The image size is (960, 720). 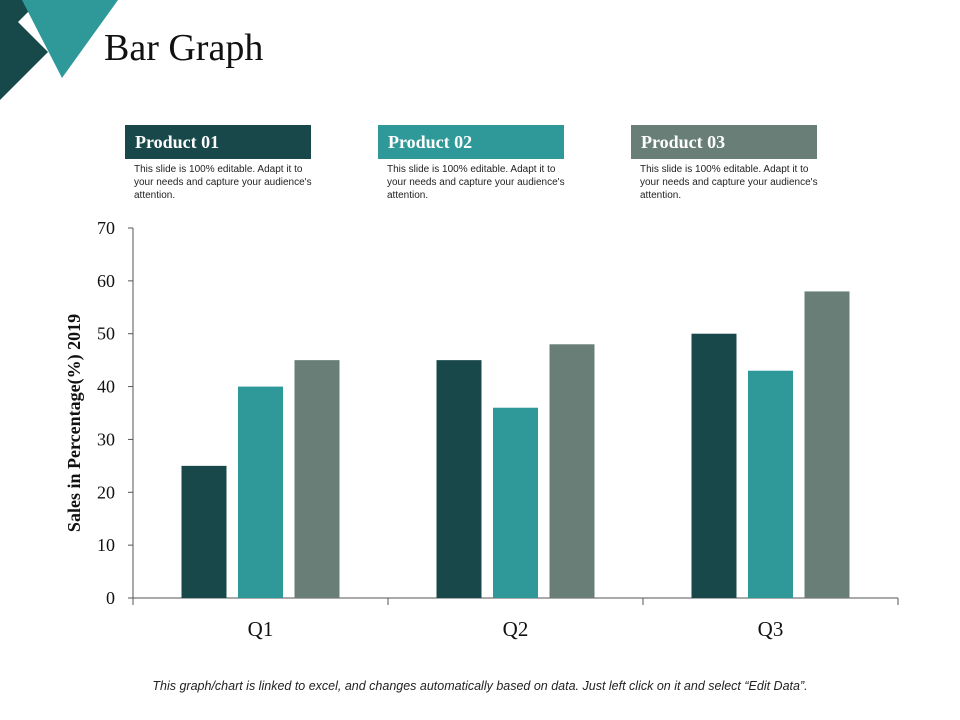 What do you see at coordinates (724, 142) in the screenshot?
I see `legend-label-product-03: Product 03` at bounding box center [724, 142].